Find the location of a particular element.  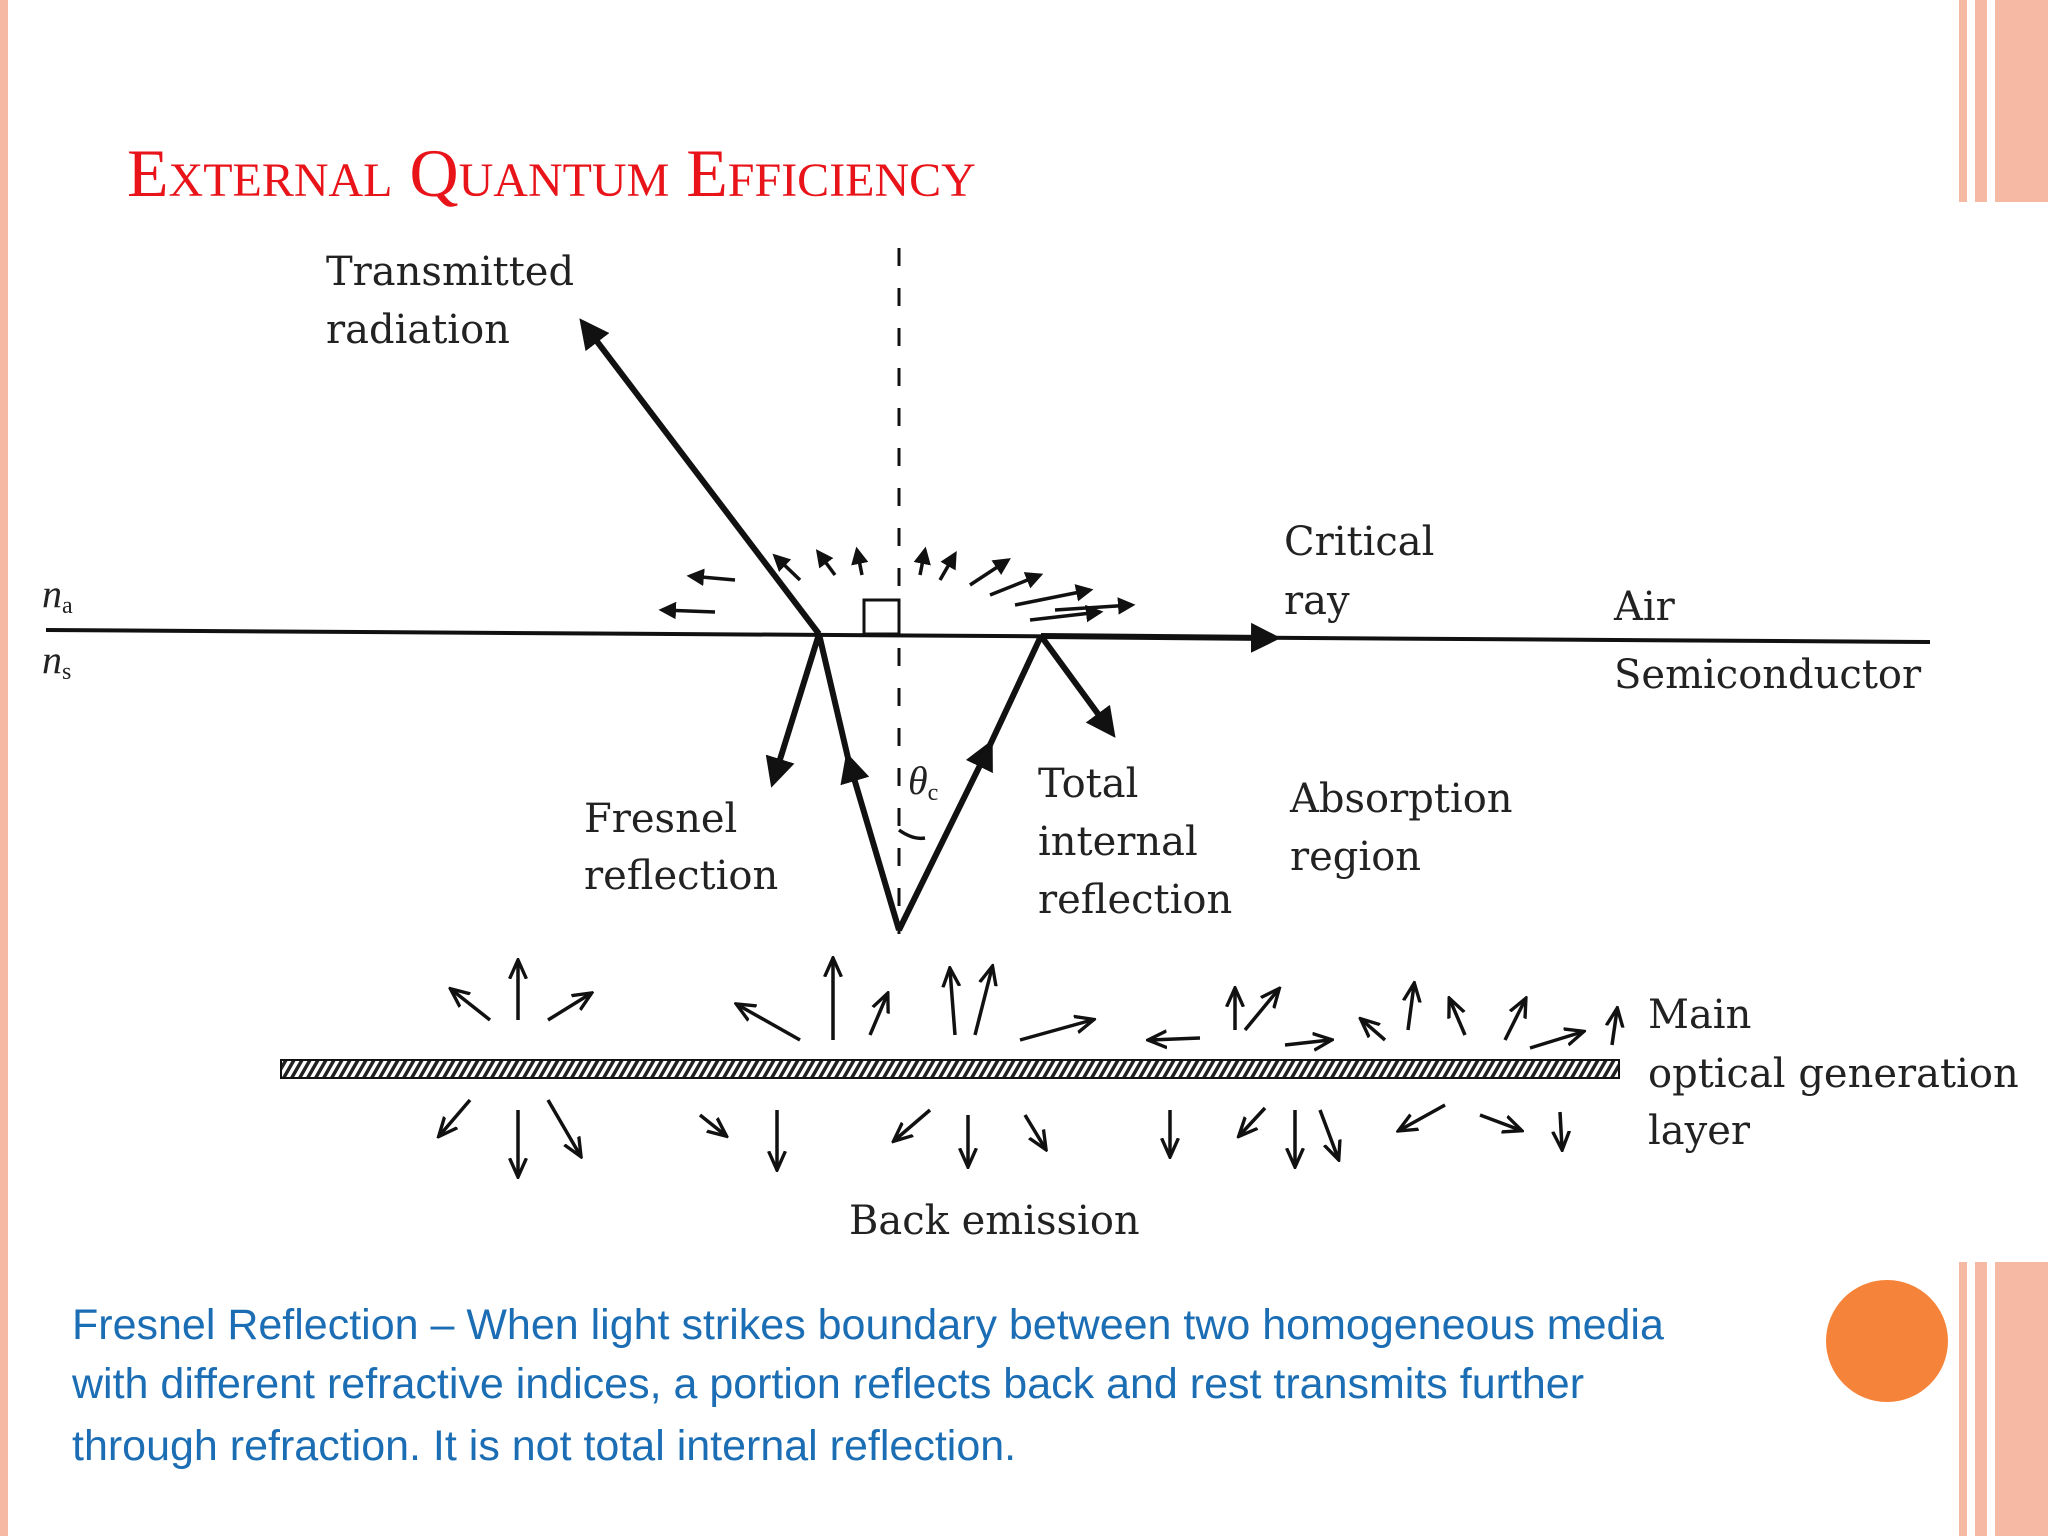

slide-title: External Quantum Efficiency is located at coordinates (551, 173).